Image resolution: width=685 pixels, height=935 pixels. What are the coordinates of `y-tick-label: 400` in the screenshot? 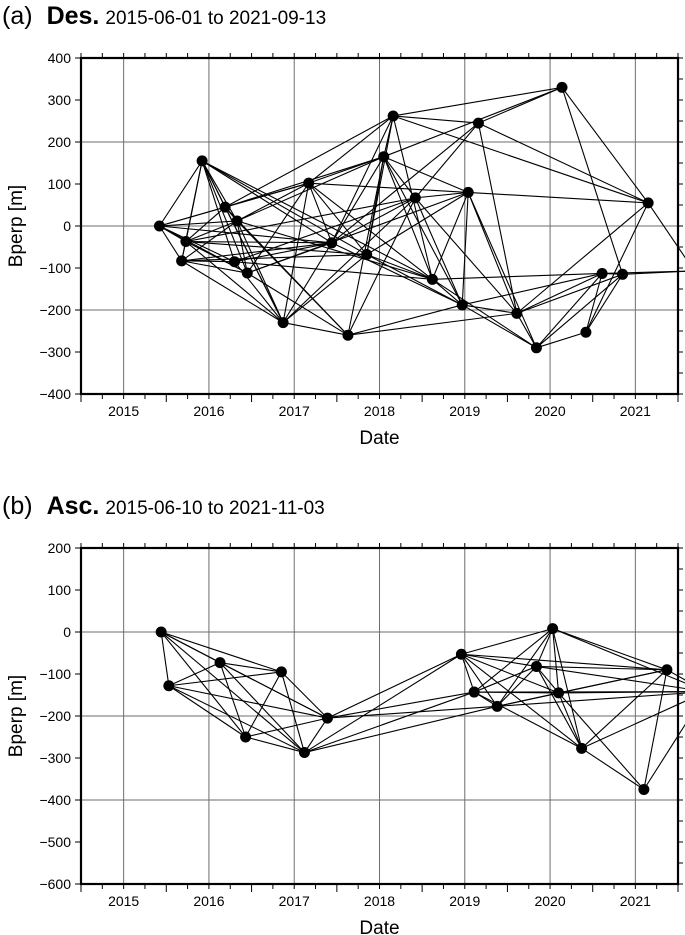 It's located at (60, 58).